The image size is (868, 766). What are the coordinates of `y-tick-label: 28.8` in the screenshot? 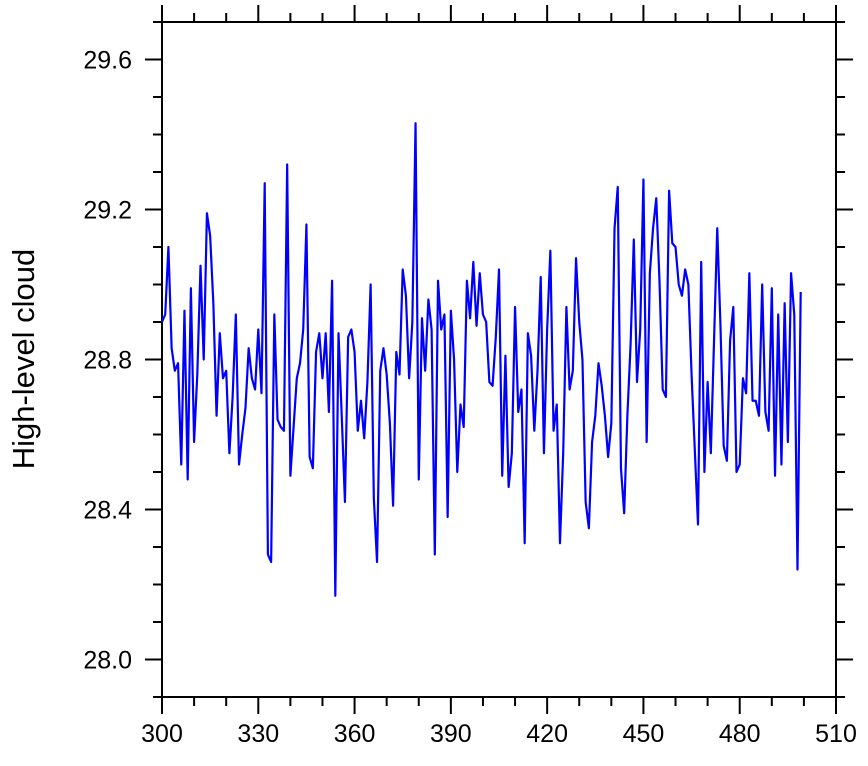 It's located at (107, 361).